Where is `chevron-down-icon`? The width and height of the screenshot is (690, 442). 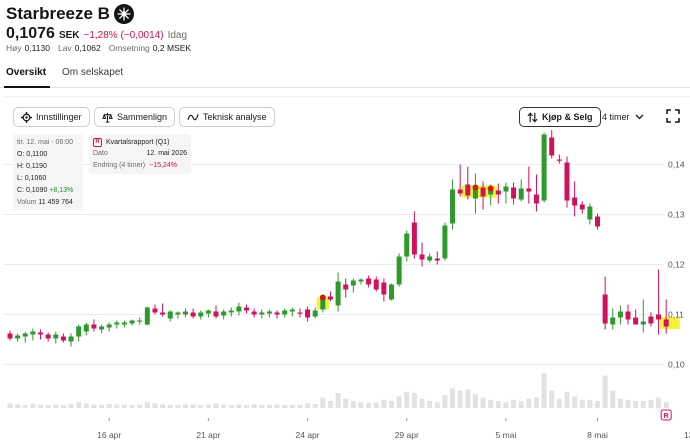 chevron-down-icon is located at coordinates (639, 117).